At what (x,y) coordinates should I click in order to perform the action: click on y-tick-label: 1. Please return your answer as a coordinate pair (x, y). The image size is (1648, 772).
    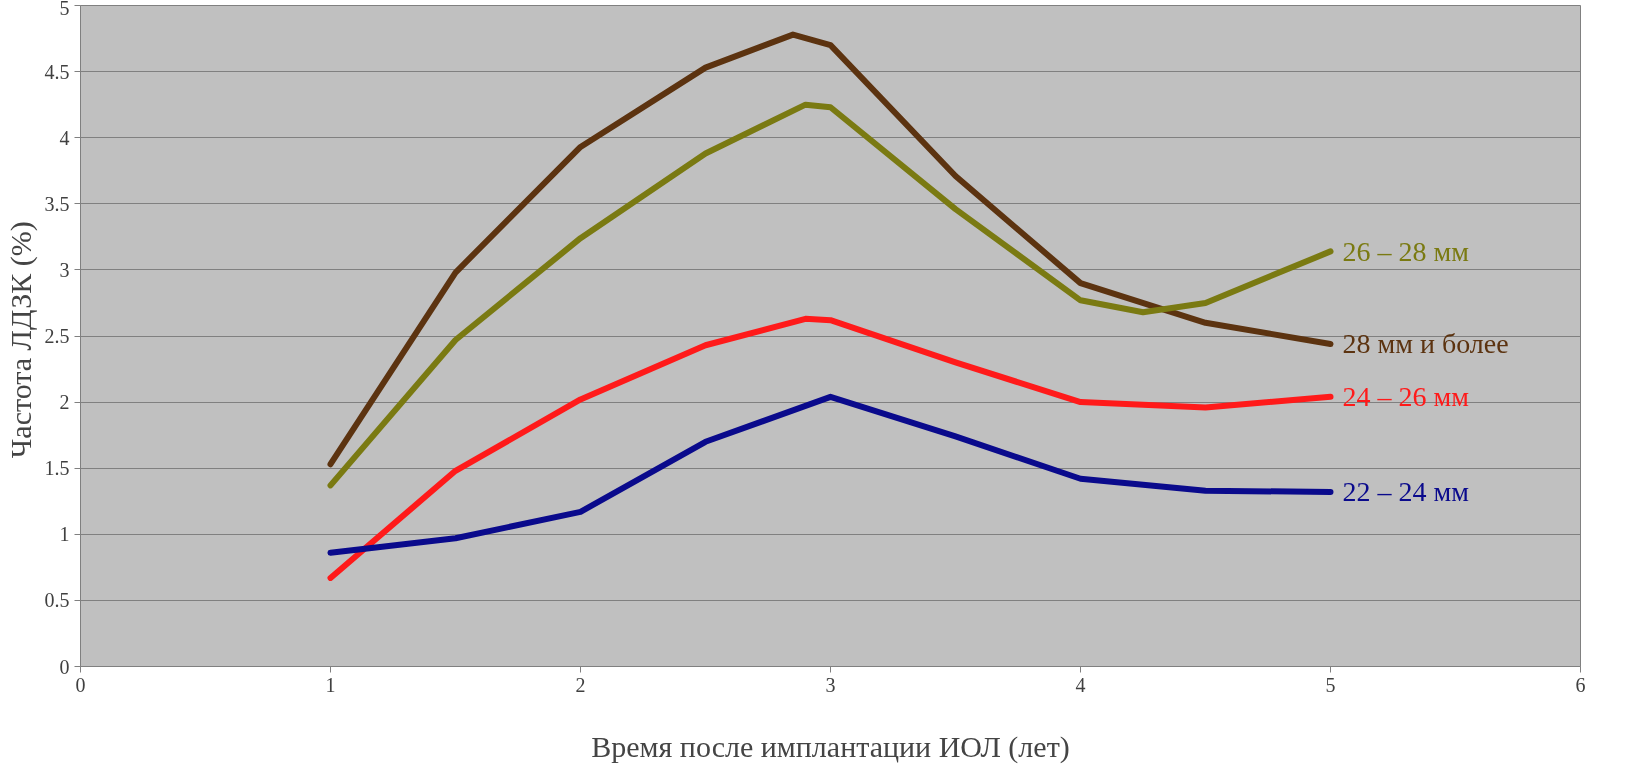
    Looking at the image, I should click on (64, 534).